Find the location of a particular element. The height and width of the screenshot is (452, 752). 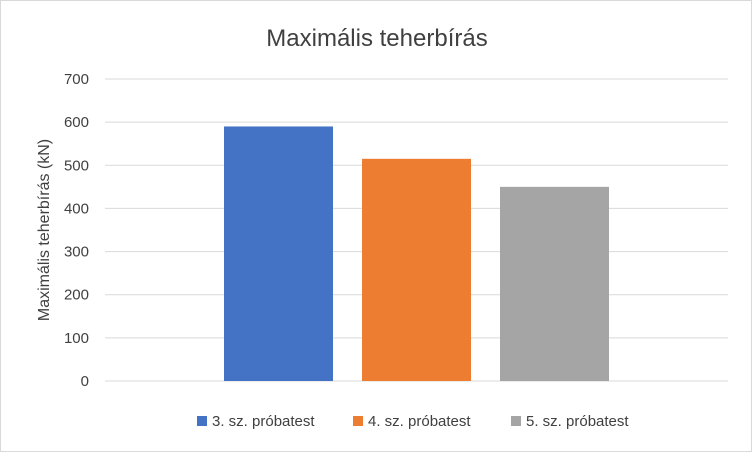

y-axis-ticks: 0 100 200 300 400 500 600 700 is located at coordinates (76, 230).